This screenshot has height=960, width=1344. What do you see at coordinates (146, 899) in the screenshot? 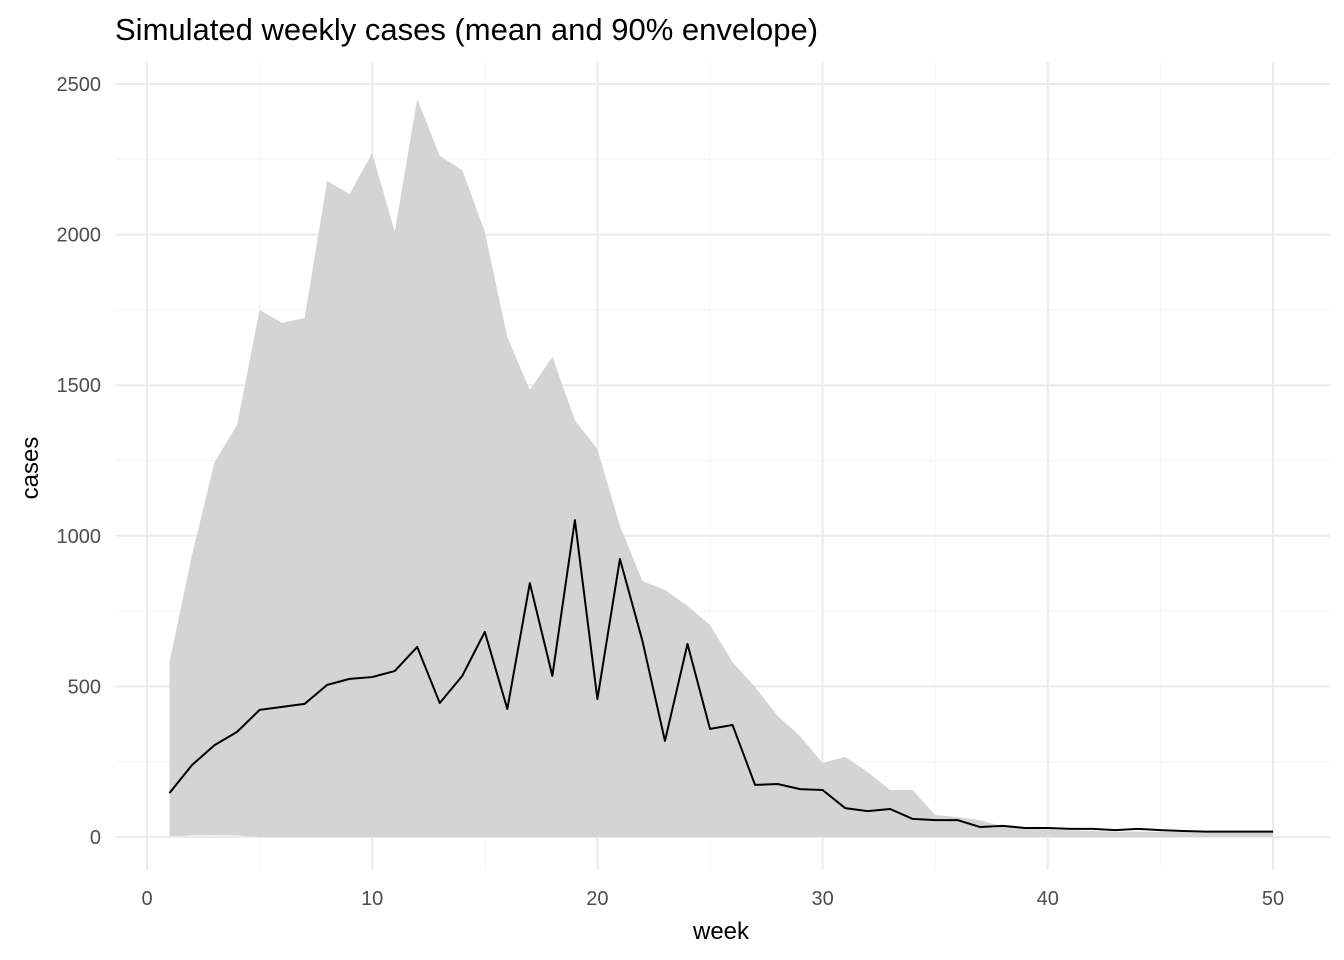
I see `x-tick-label: 0` at bounding box center [146, 899].